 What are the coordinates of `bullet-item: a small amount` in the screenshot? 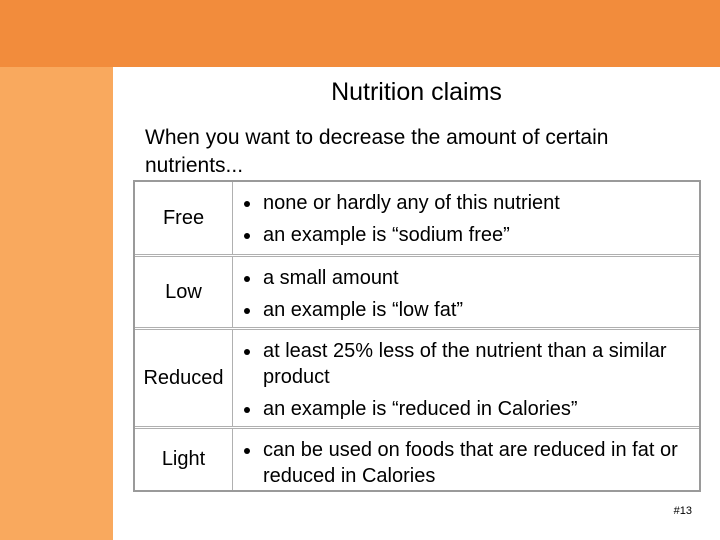 It's located at (467, 278).